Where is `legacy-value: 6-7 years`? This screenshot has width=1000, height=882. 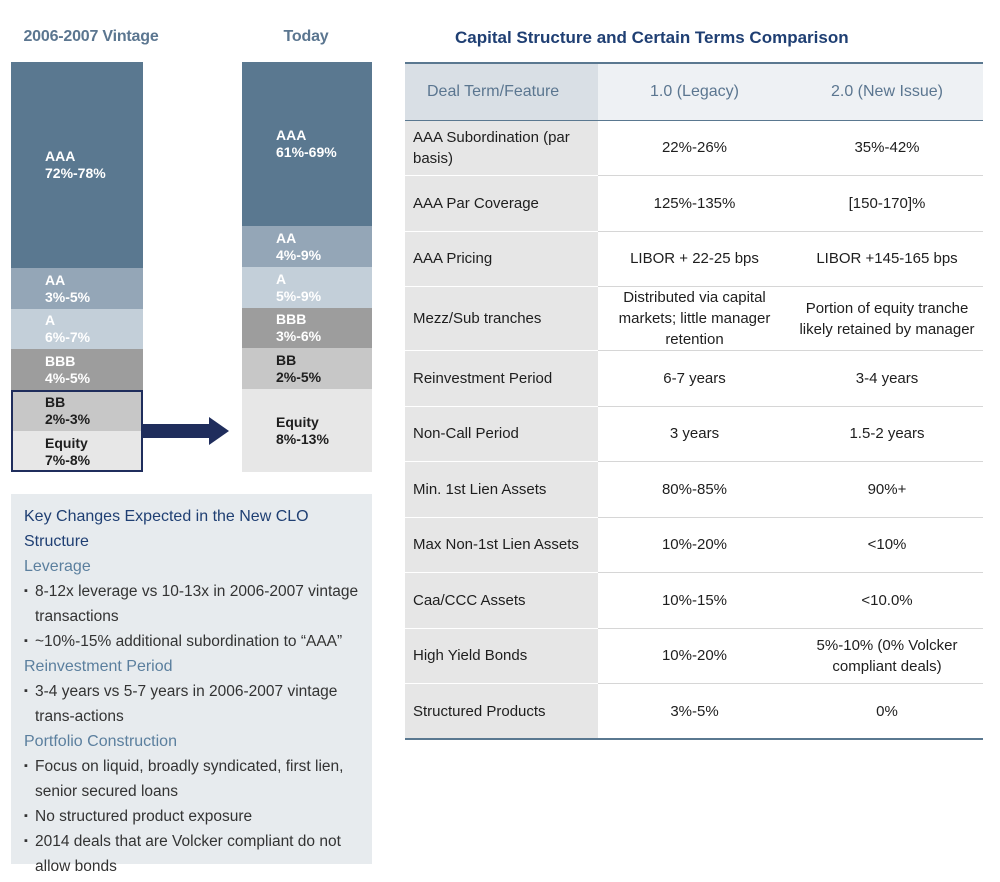 legacy-value: 6-7 years is located at coordinates (694, 378).